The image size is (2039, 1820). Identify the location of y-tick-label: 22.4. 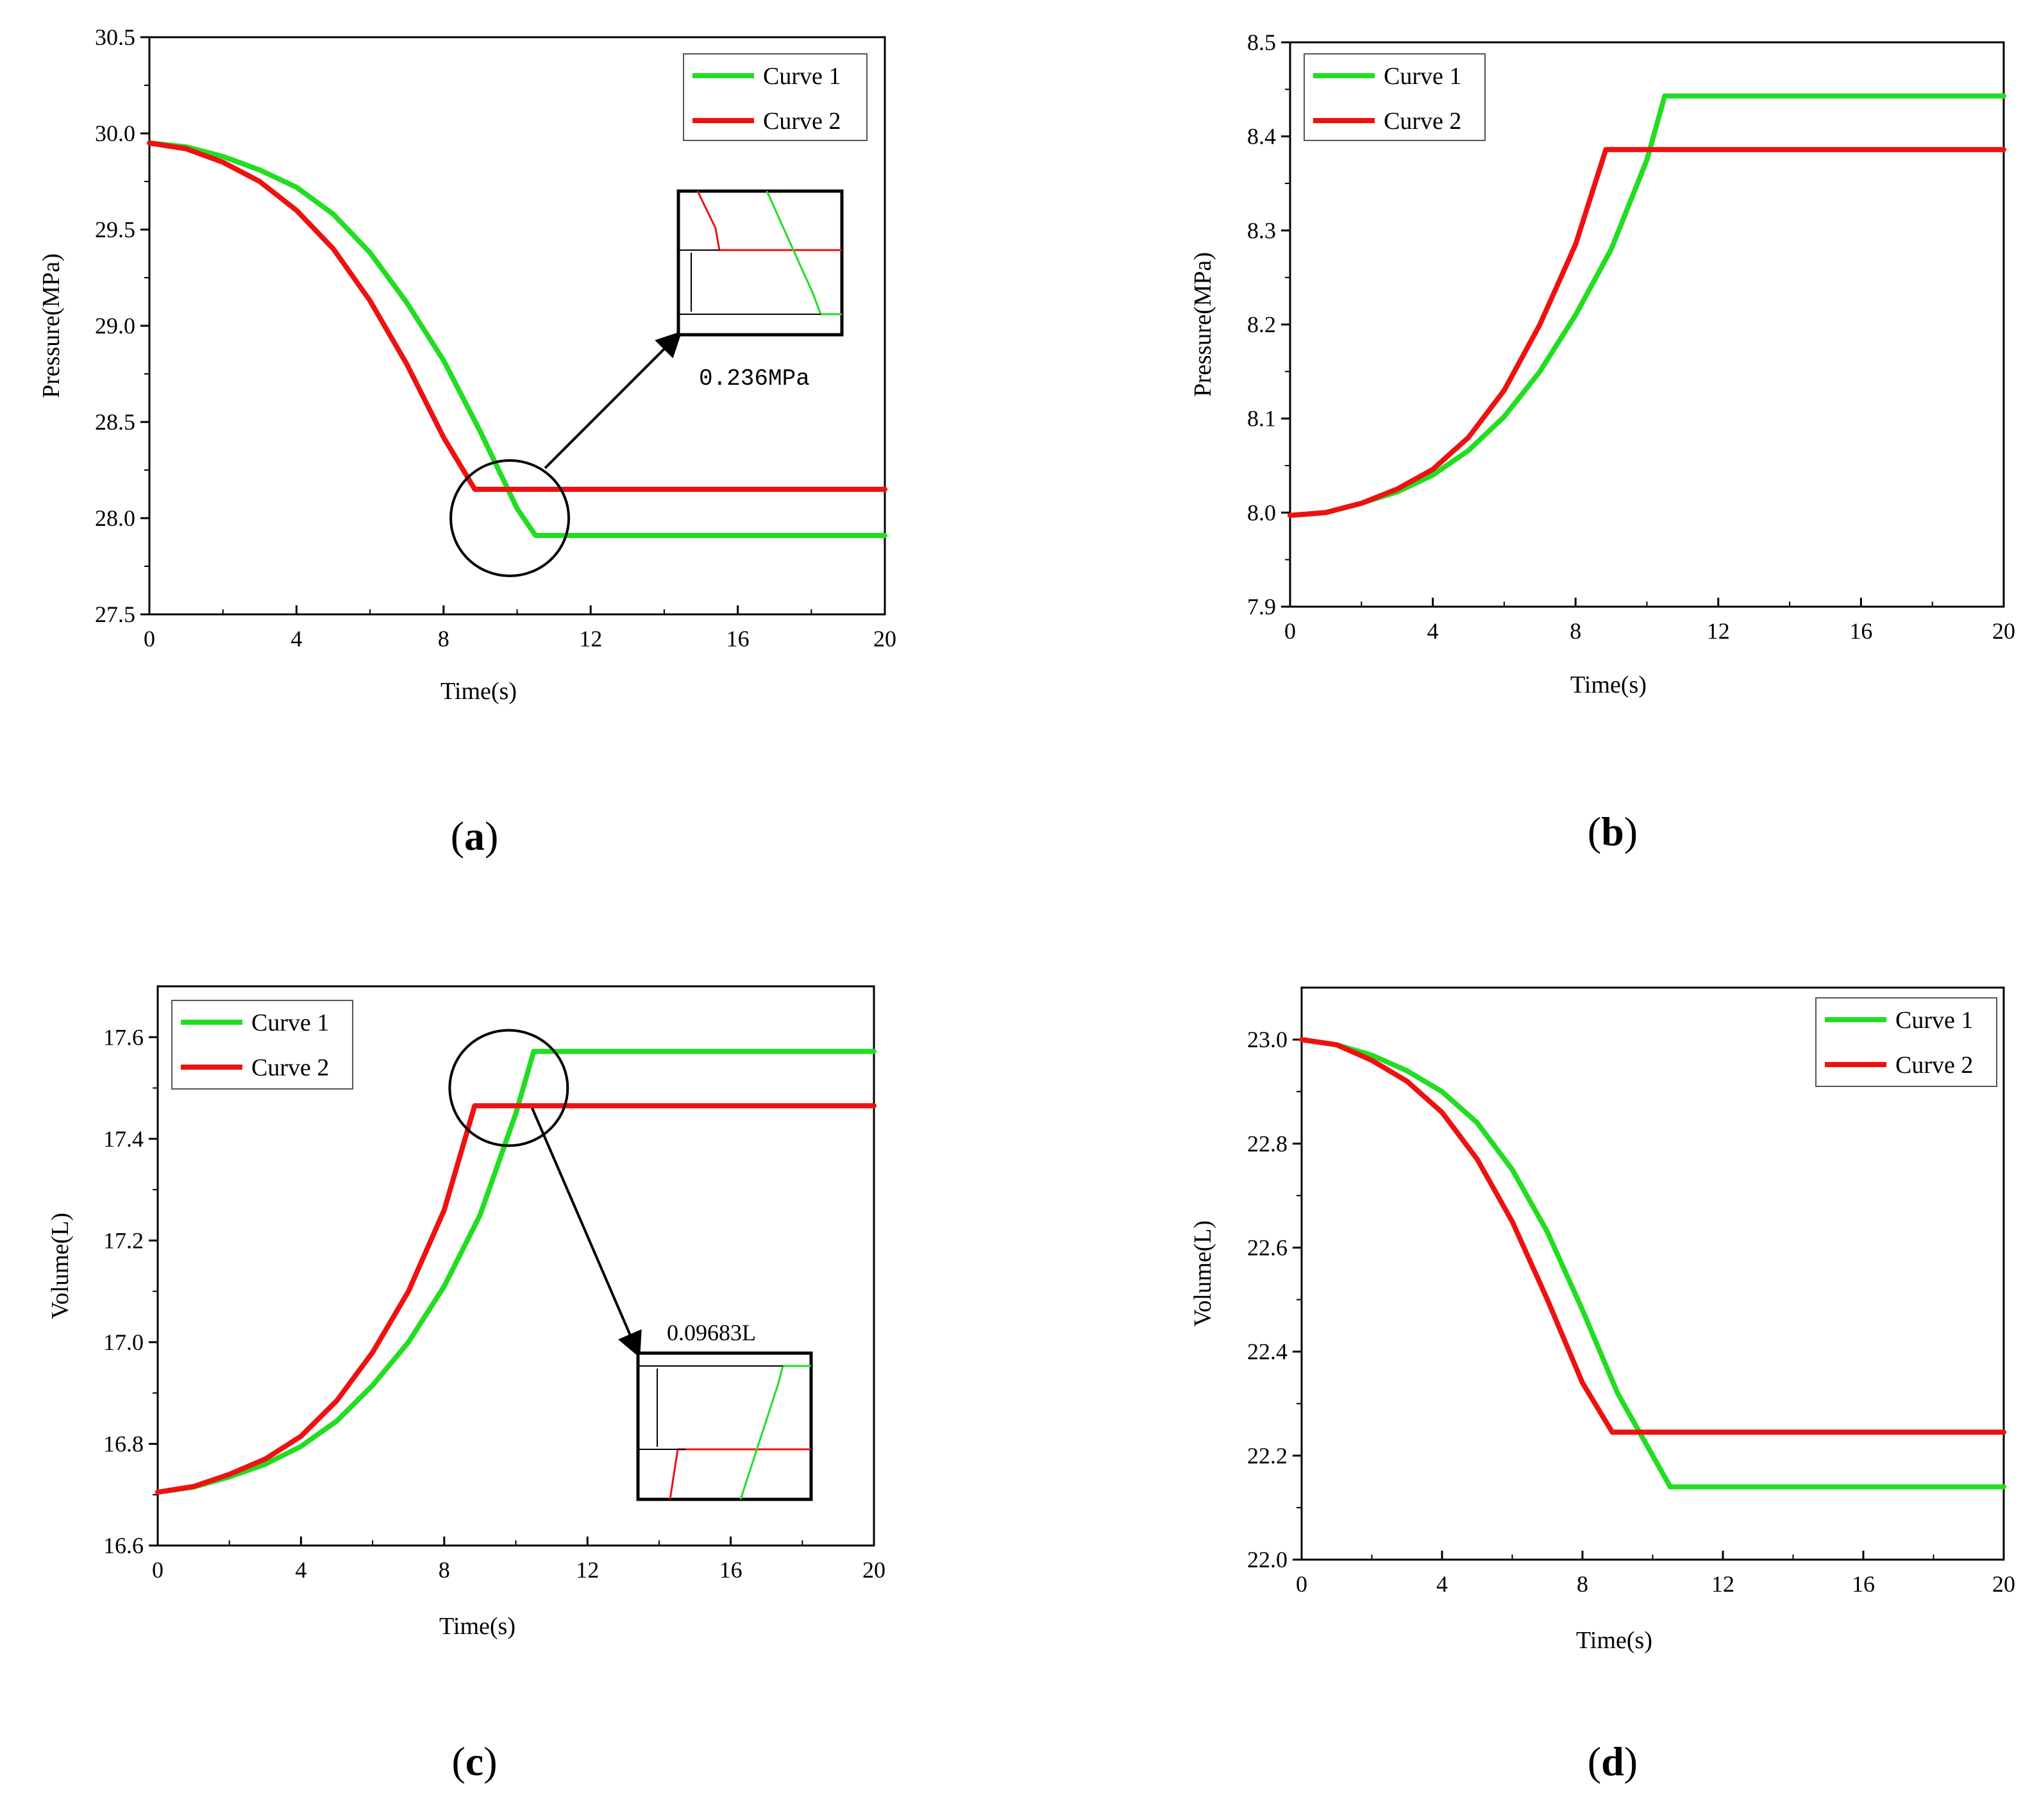
(1267, 1352).